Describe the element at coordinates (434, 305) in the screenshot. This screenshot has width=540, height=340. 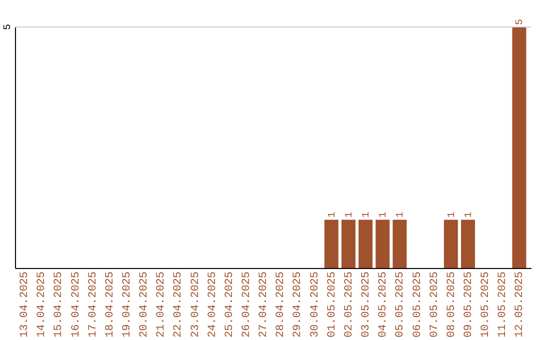
I see `x-tick-label: 07.05.2025` at that location.